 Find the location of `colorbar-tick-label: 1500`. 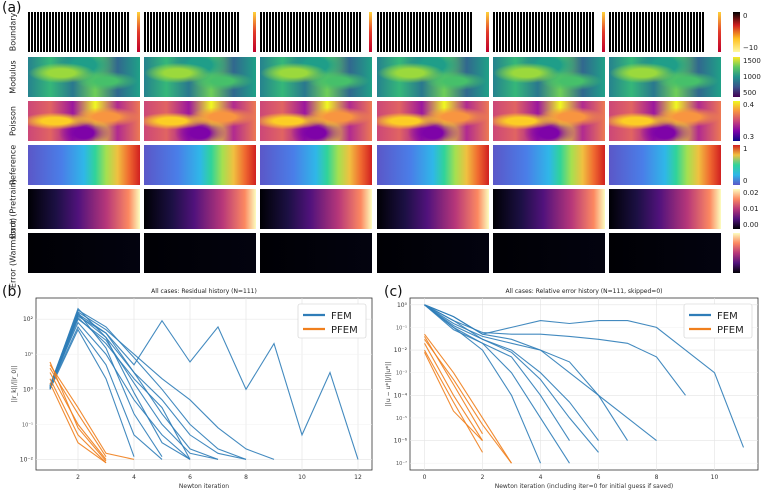

colorbar-tick-label: 1500 is located at coordinates (752, 61).